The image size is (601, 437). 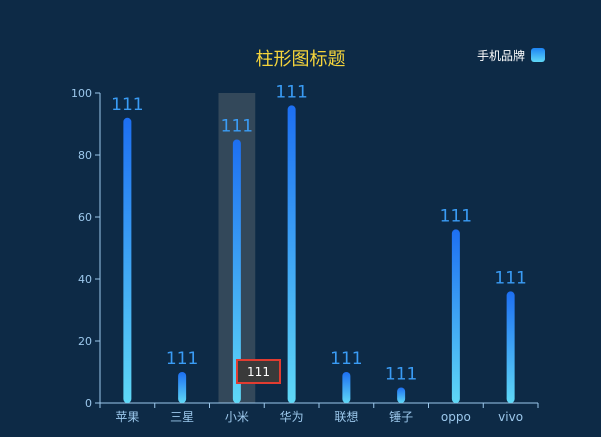 I want to click on y-tick-label: 20, so click(x=85, y=341).